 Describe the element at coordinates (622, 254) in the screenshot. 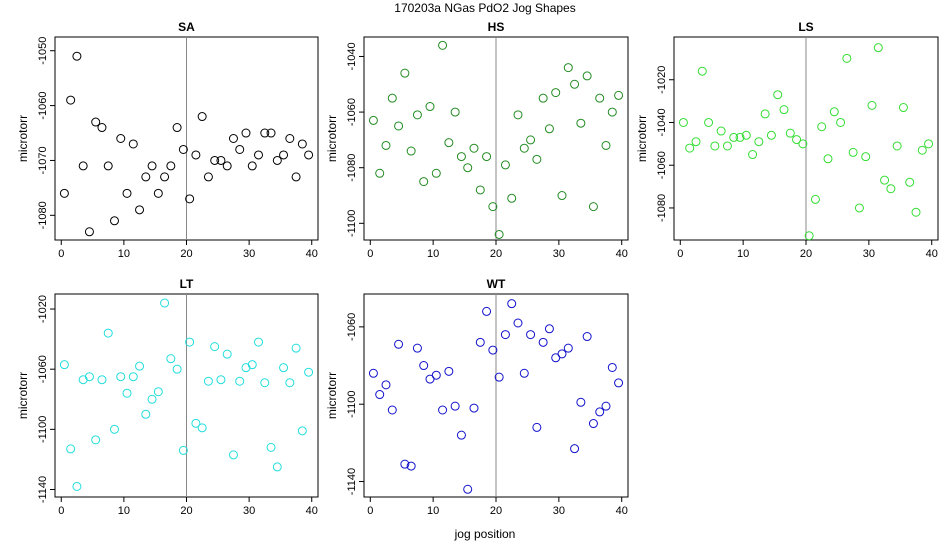

I see `x-tick-label: 40` at that location.